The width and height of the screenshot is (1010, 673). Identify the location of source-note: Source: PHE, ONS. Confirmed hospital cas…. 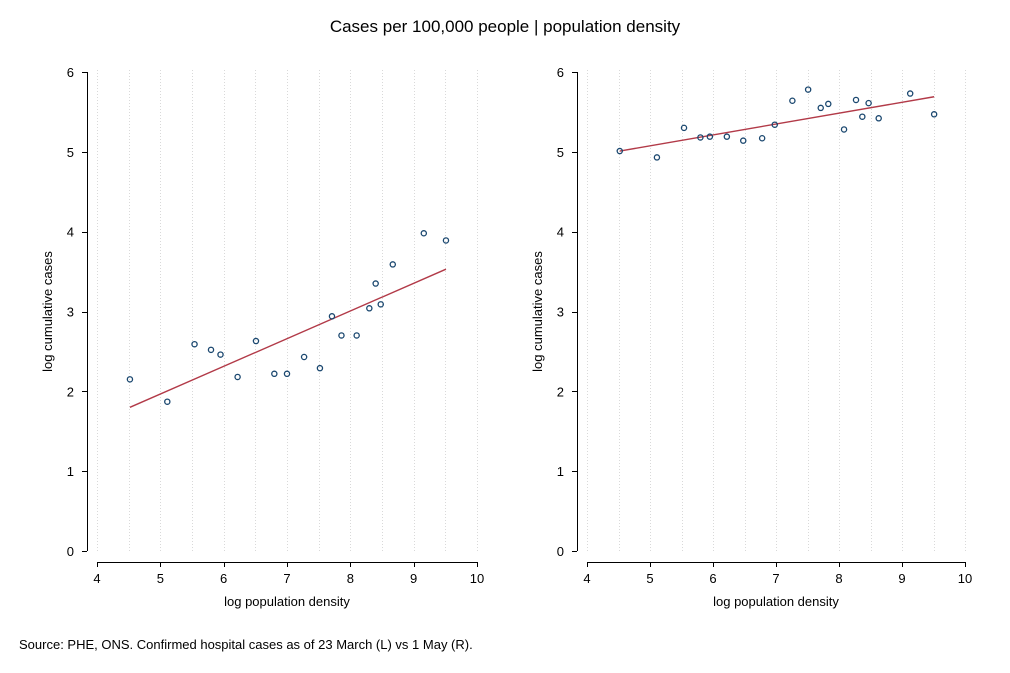
(246, 644).